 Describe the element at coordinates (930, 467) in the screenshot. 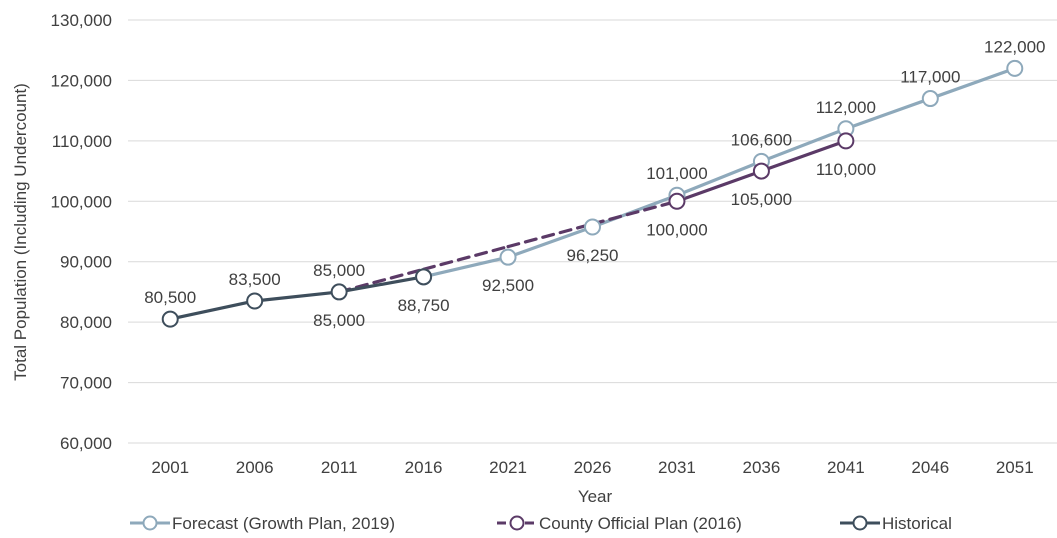

I see `x-tick-label: 2046` at that location.